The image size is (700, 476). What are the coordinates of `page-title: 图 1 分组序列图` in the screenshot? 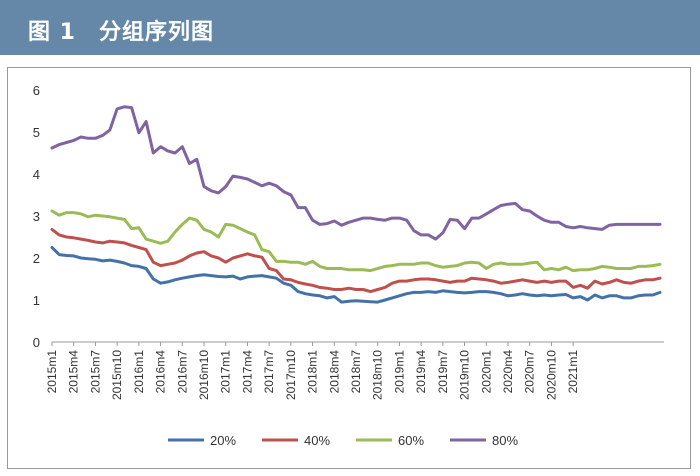 It's located at (121, 32).